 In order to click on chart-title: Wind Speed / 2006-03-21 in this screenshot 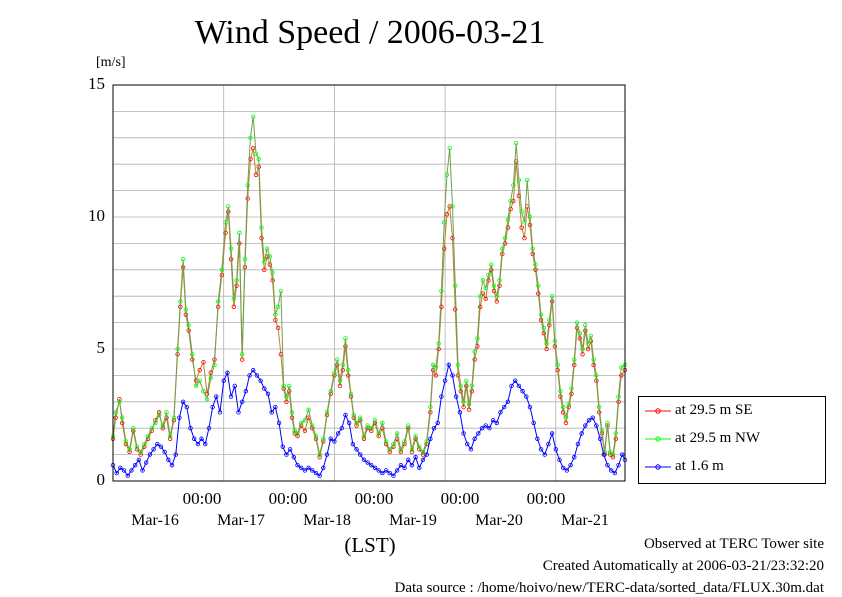, I will do `click(370, 32)`.